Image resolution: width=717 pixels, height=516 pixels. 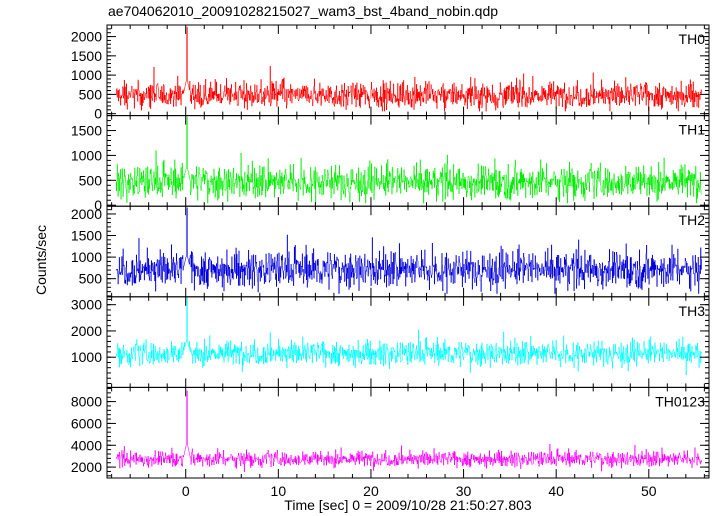 I want to click on x-tick-label: 40, so click(x=556, y=491).